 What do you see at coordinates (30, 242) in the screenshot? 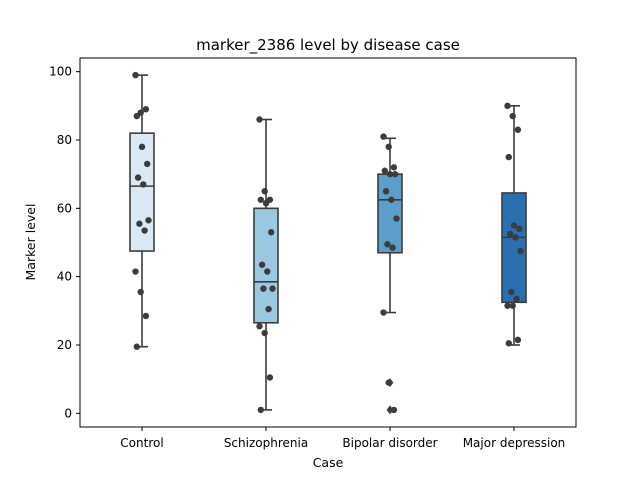
I see `y-axis-label: Marker level` at bounding box center [30, 242].